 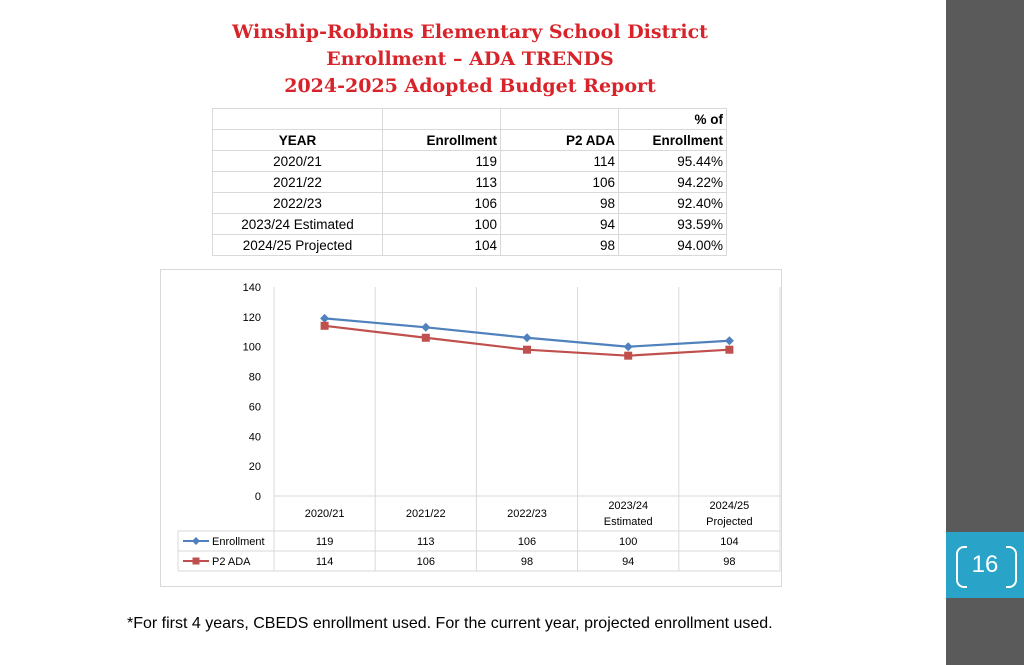 What do you see at coordinates (672, 203) in the screenshot?
I see `cell-pct: 92.40%` at bounding box center [672, 203].